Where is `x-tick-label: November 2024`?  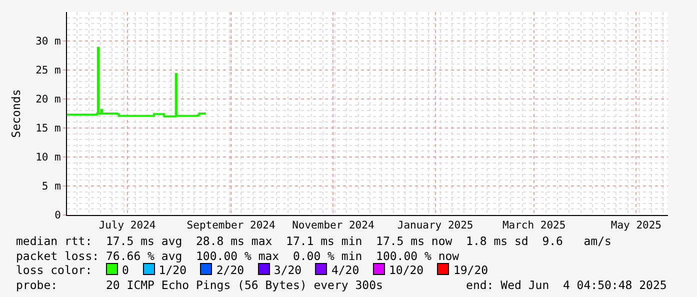 x-tick-label: November 2024 is located at coordinates (333, 226).